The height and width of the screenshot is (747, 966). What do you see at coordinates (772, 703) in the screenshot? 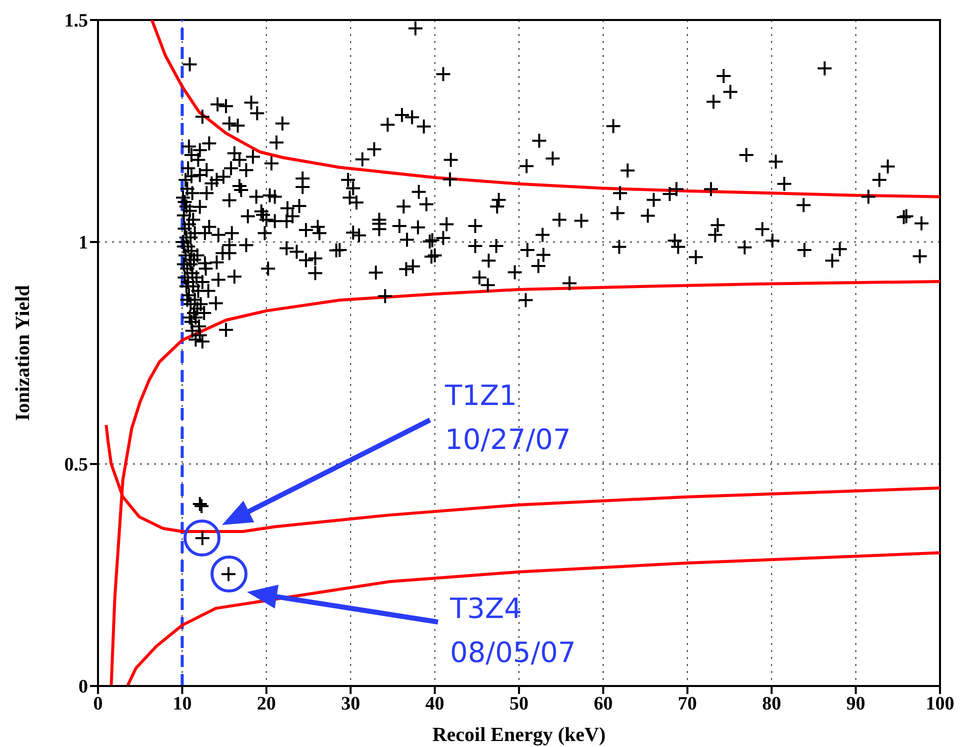
I see `x-tick-label: 80` at bounding box center [772, 703].